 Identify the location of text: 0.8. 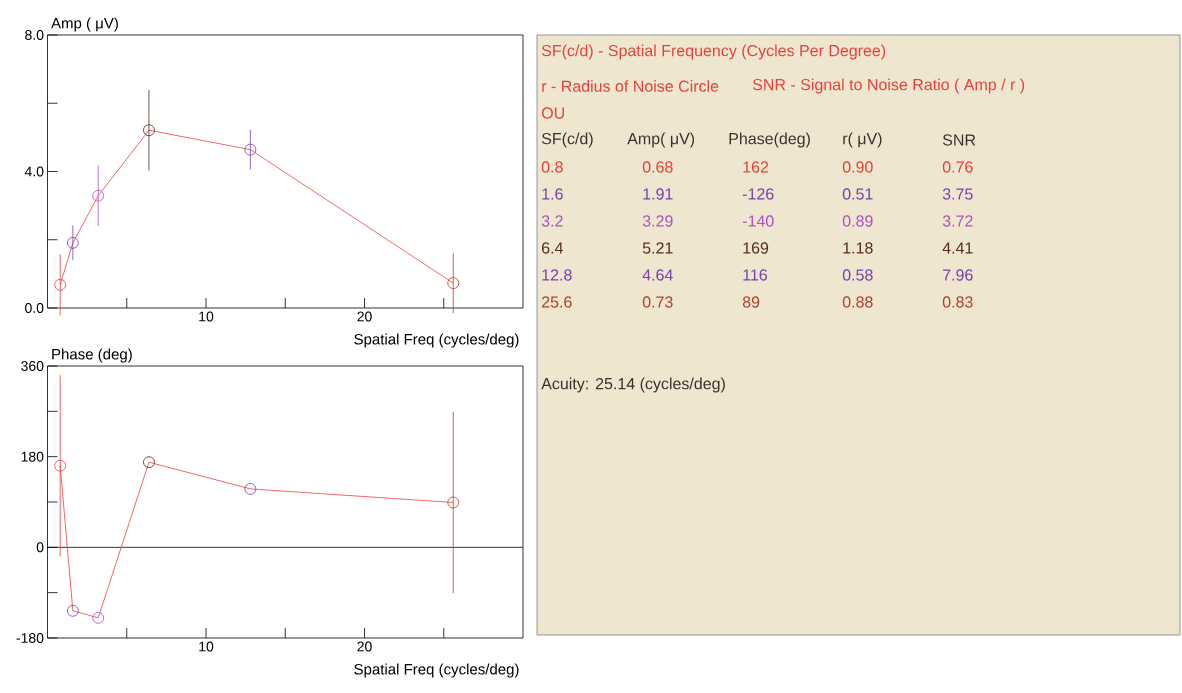
(552, 167).